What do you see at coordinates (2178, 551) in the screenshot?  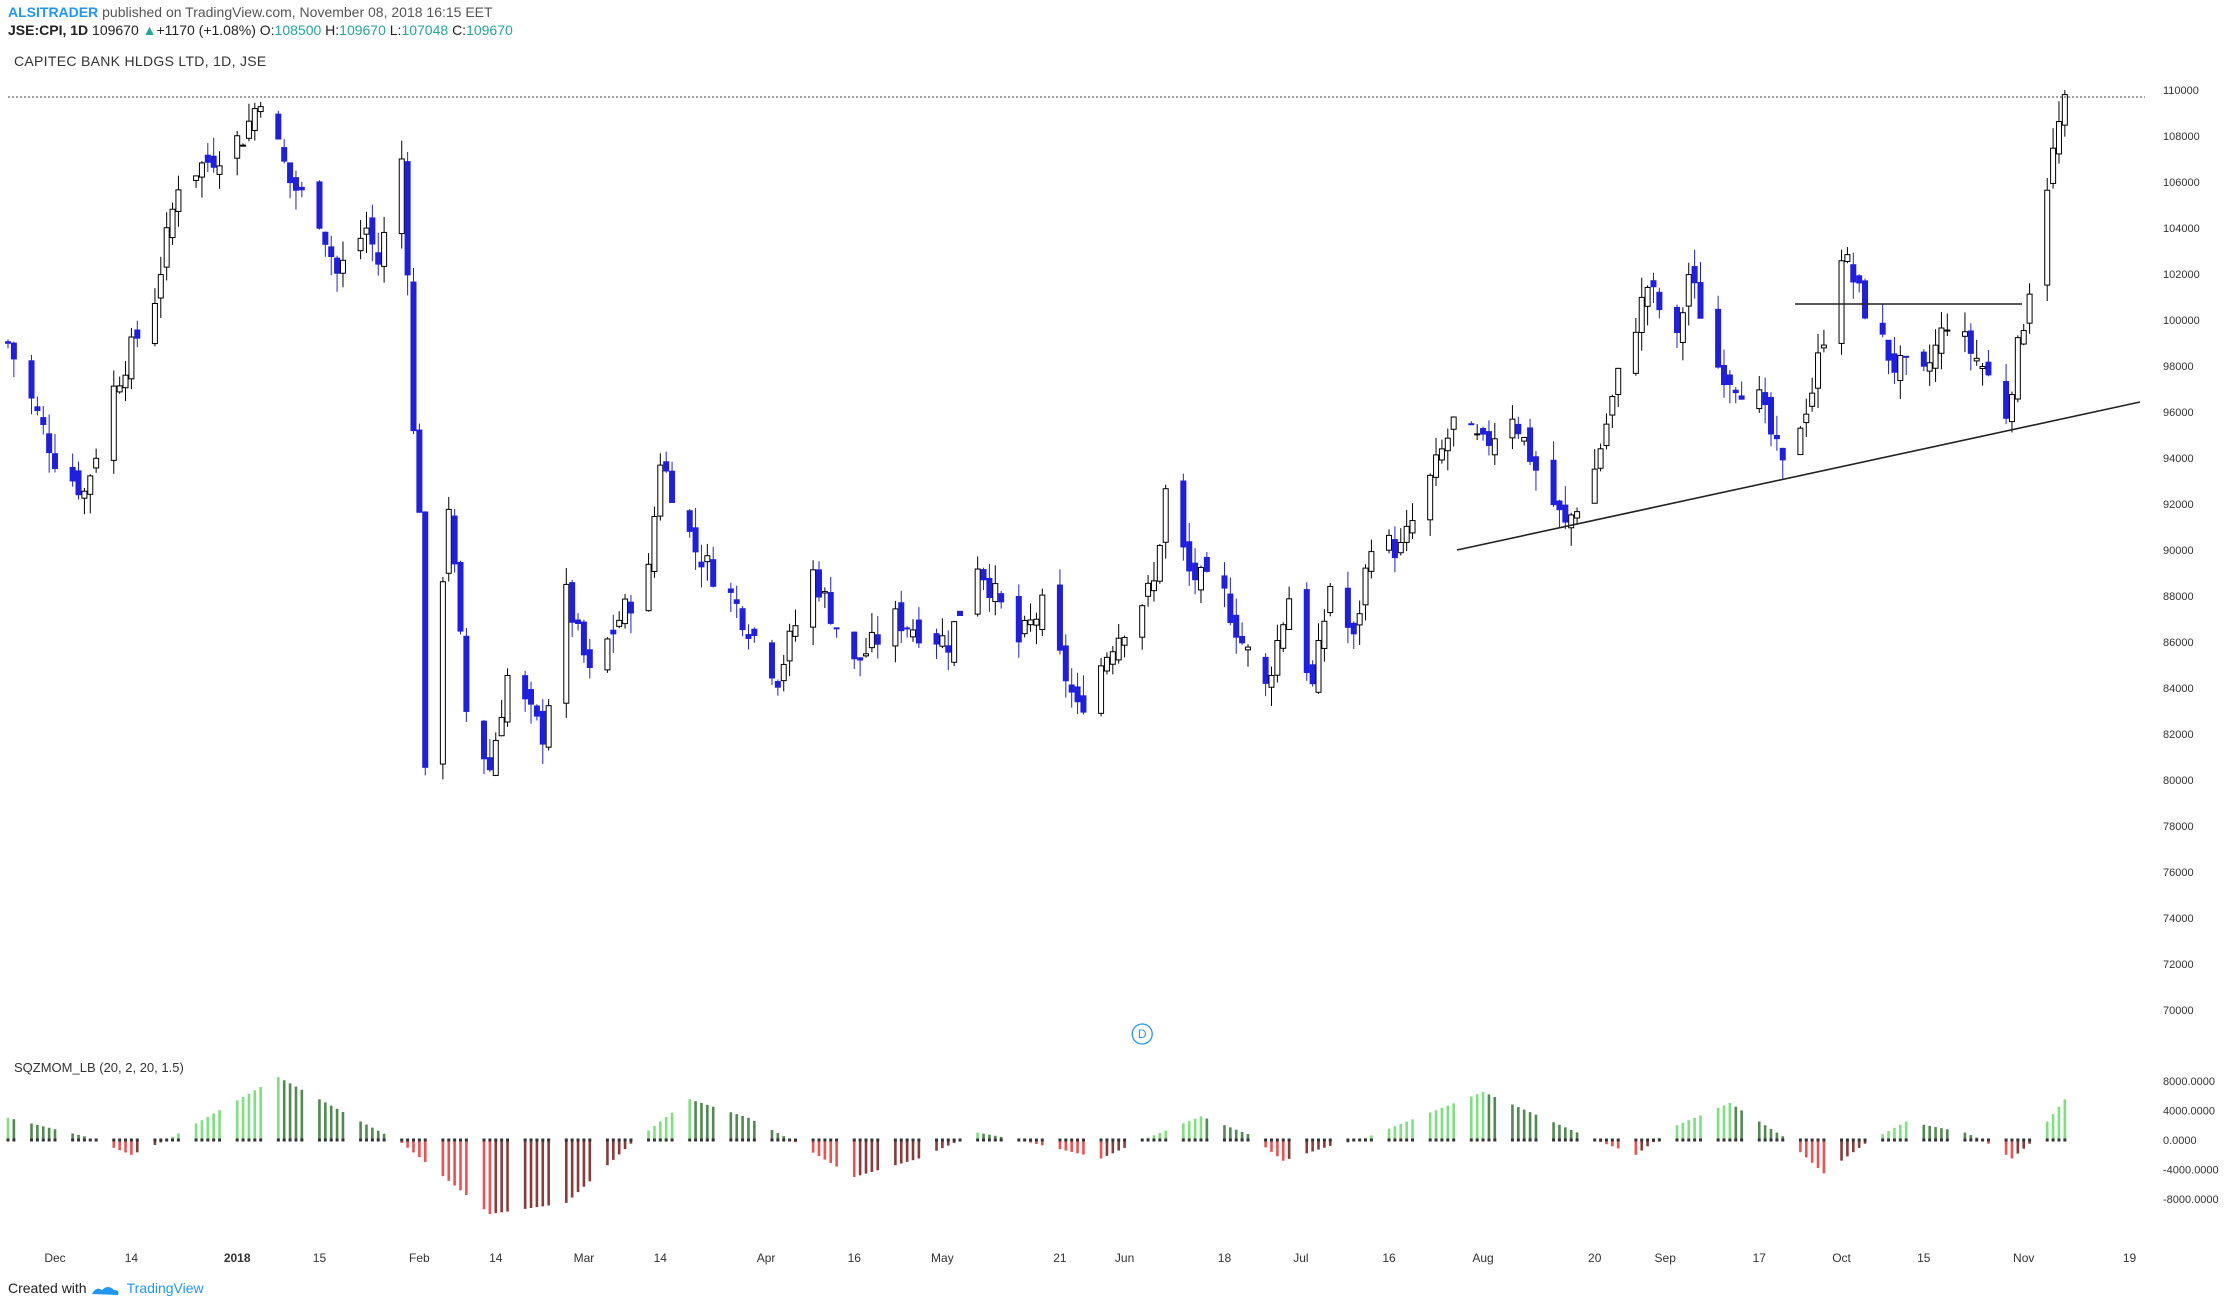 I see `price-tick-label: 90000` at bounding box center [2178, 551].